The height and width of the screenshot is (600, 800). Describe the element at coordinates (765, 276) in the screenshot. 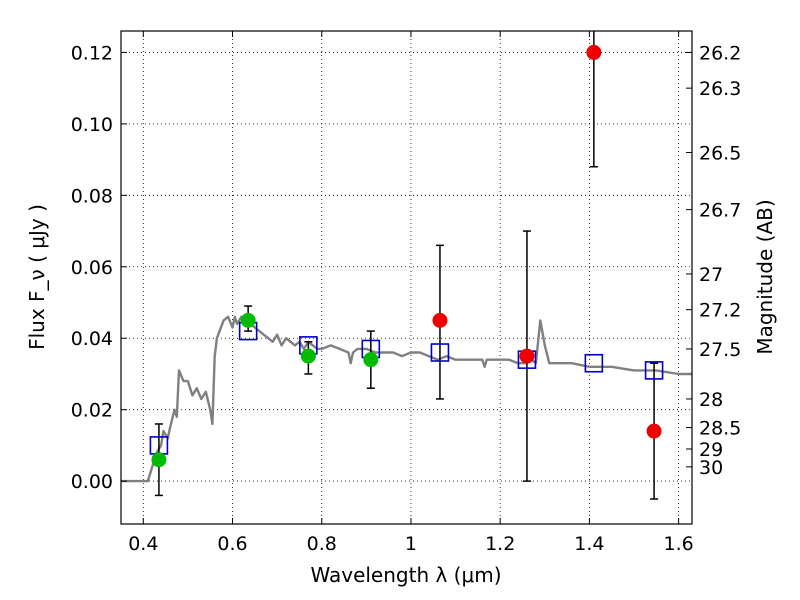

I see `y2-axis-title: Magnitude (AB)` at that location.